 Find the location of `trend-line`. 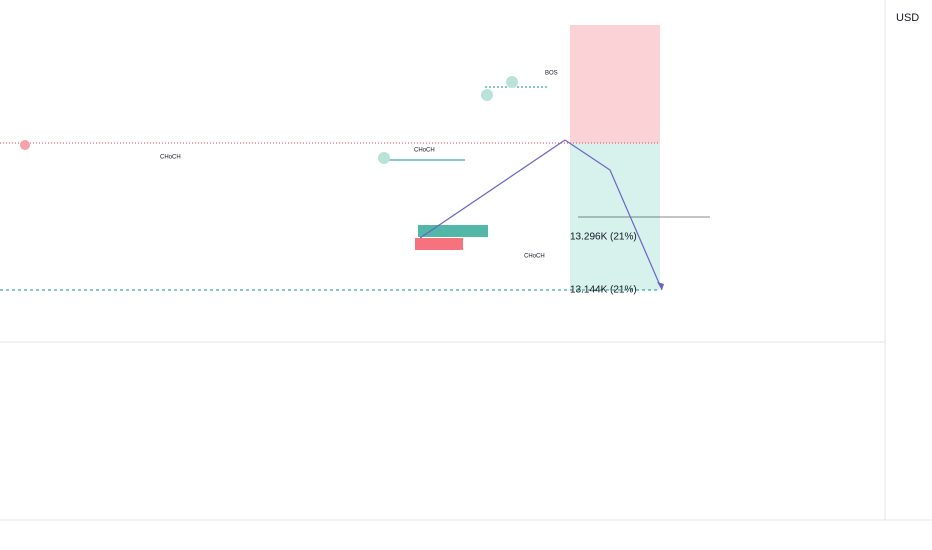

trend-line is located at coordinates (492, 189).